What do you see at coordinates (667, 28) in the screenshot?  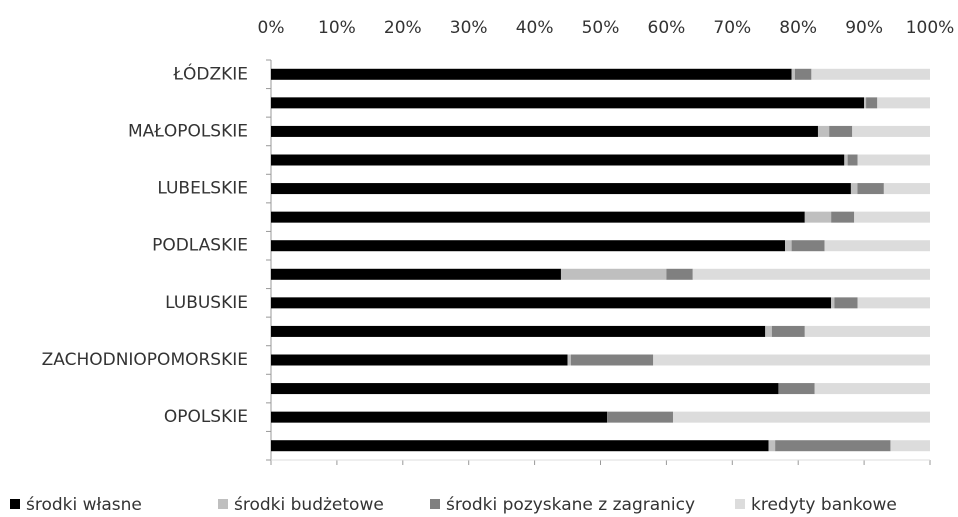 I see `x-tick-label: 60%` at bounding box center [667, 28].